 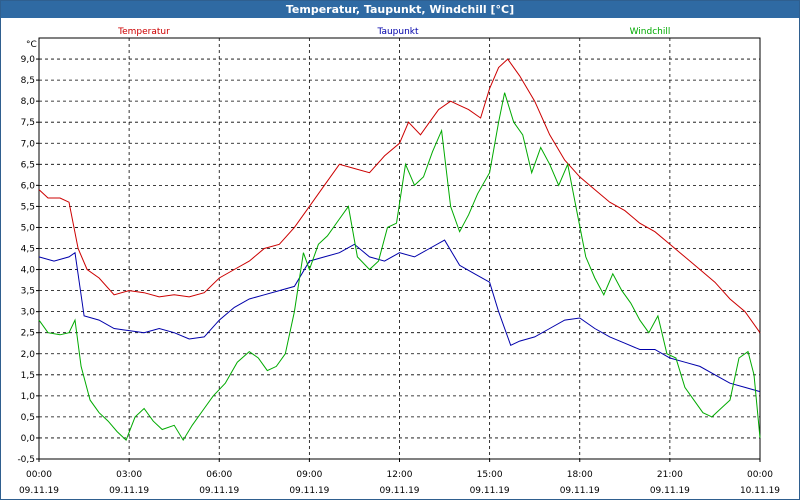 I want to click on window-title: Temperatur, Taupunkt, Windchill [°C], so click(x=400, y=9).